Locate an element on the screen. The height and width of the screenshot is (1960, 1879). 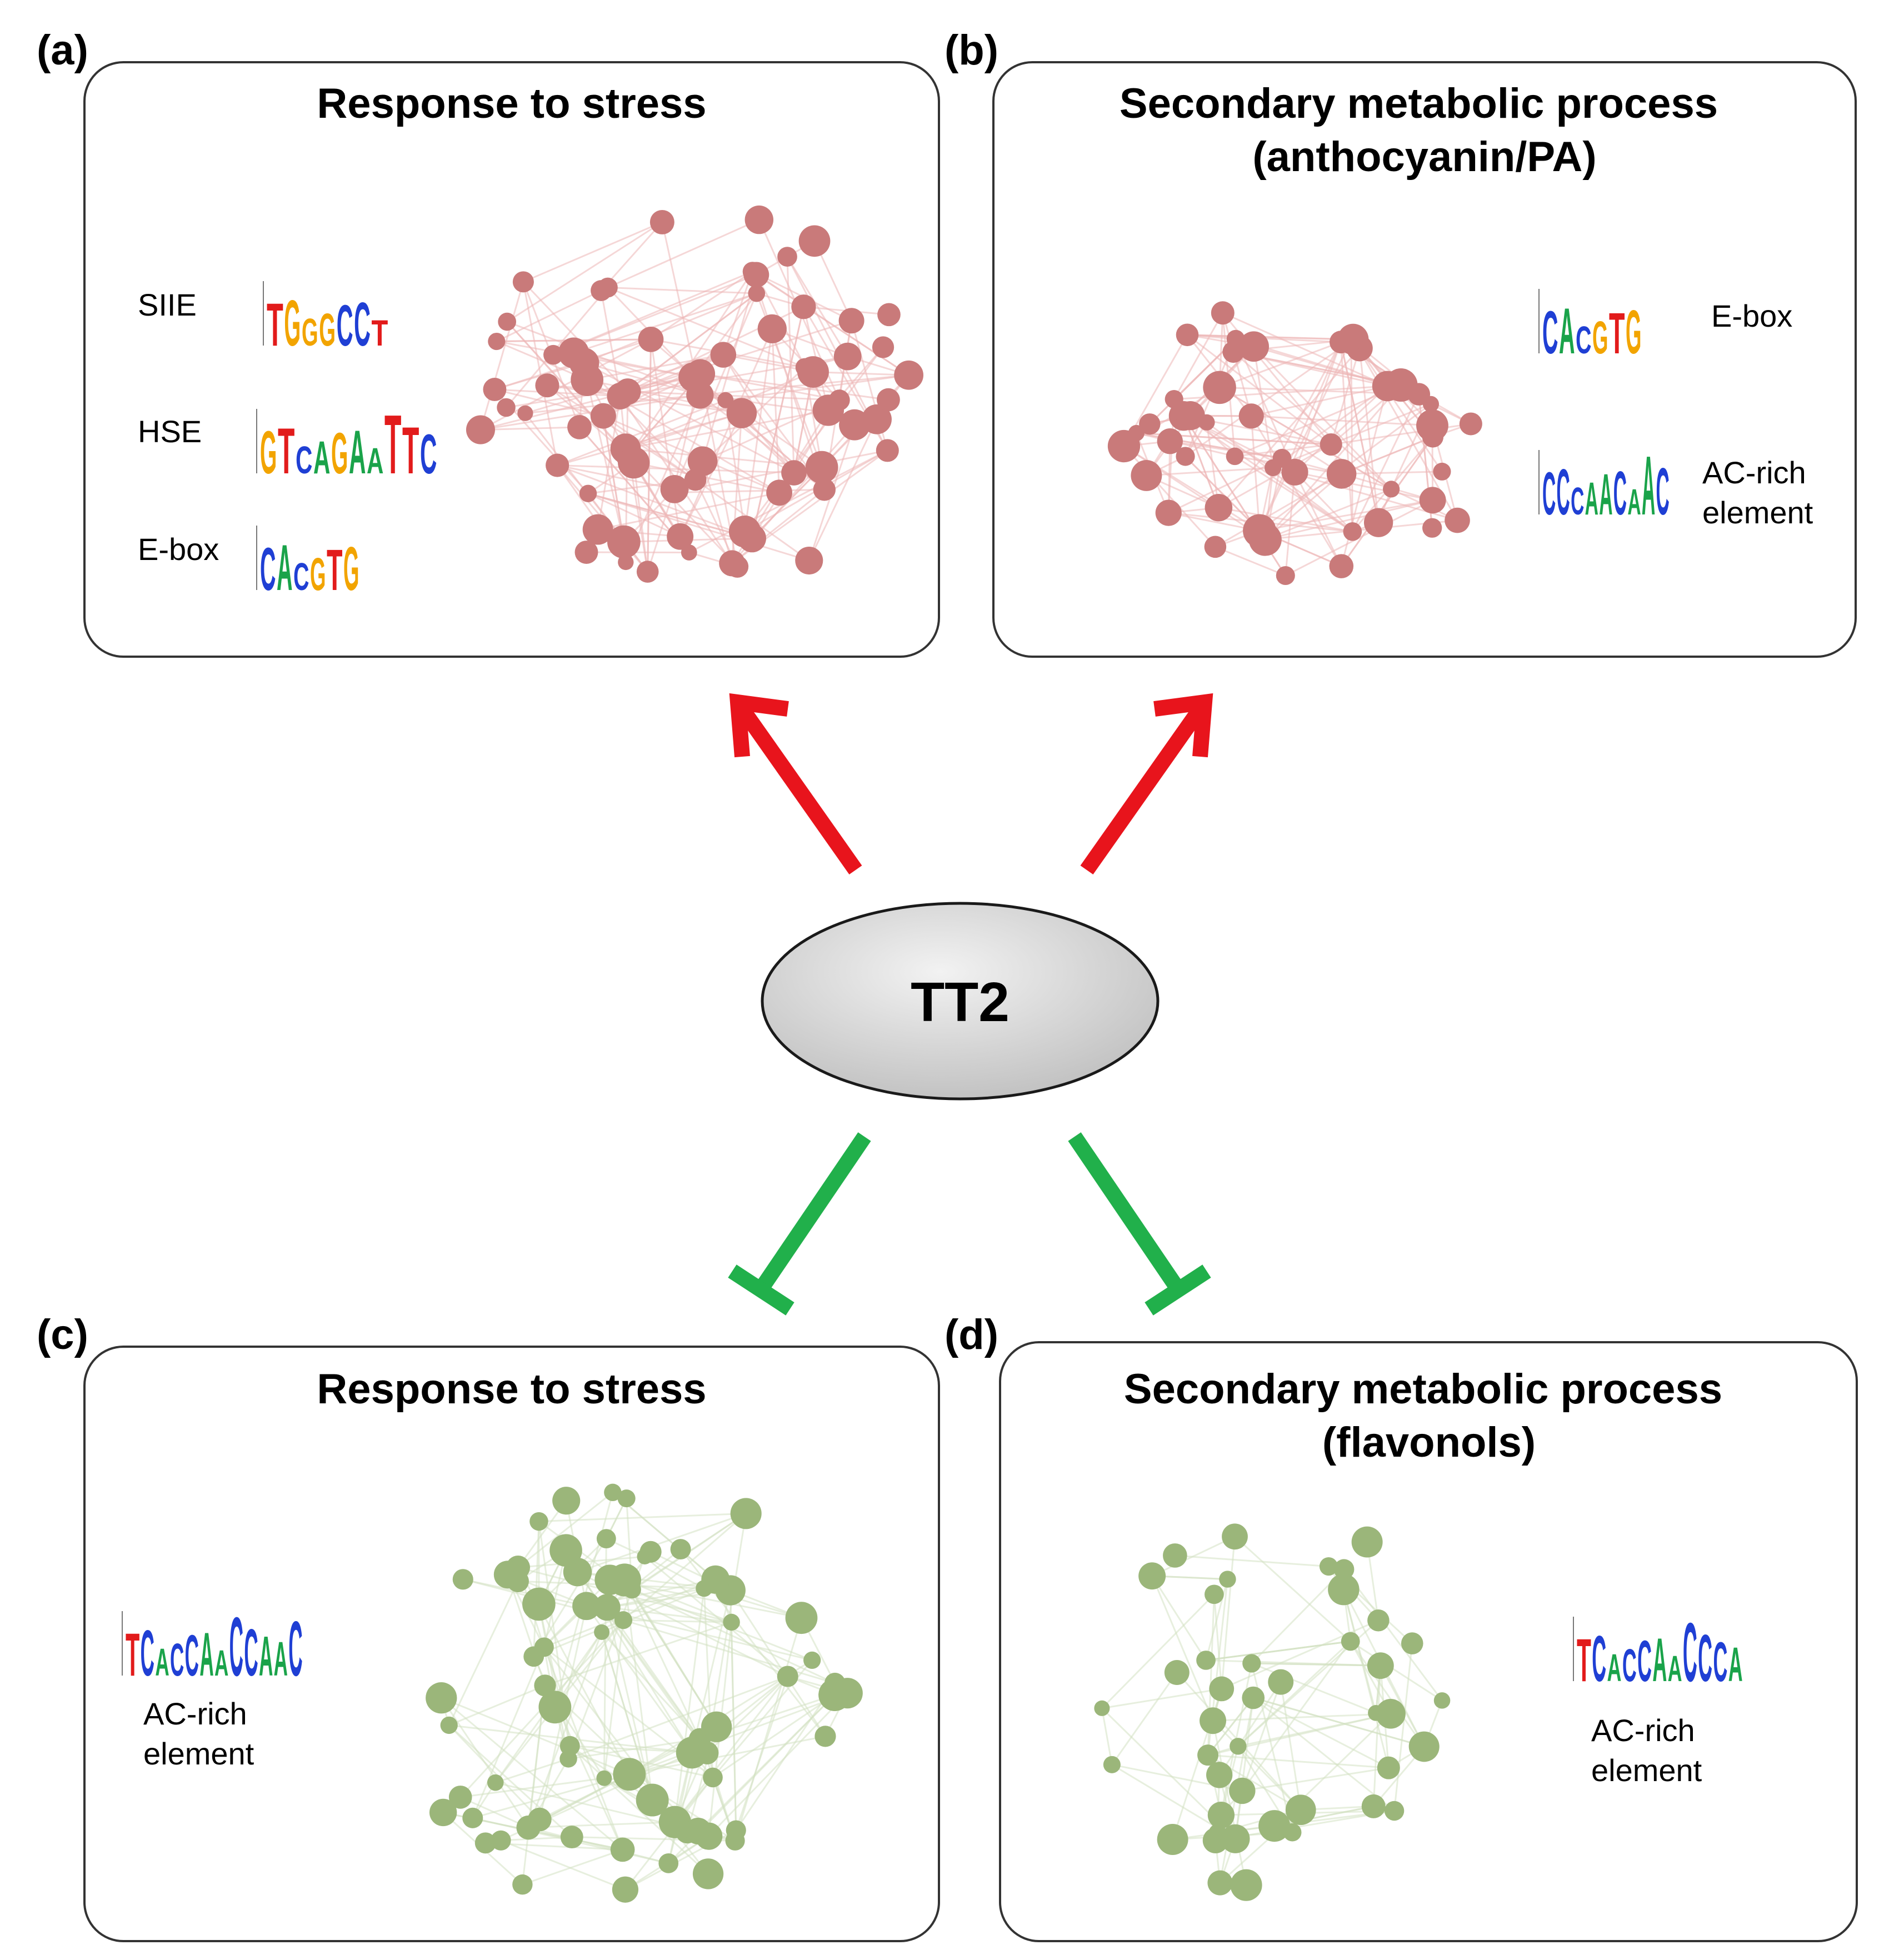
network-a is located at coordinates (695, 394).